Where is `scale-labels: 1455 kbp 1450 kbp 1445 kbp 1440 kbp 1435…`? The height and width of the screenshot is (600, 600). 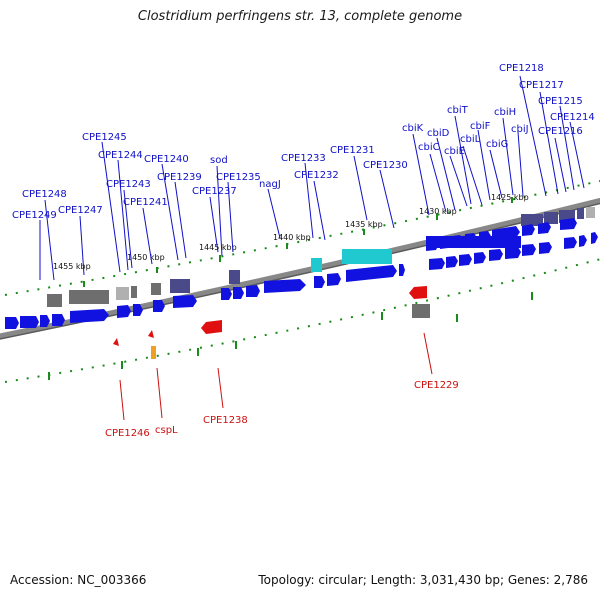 scale-labels: 1455 kbp 1450 kbp 1445 kbp 1440 kbp 1435… is located at coordinates (291, 232).